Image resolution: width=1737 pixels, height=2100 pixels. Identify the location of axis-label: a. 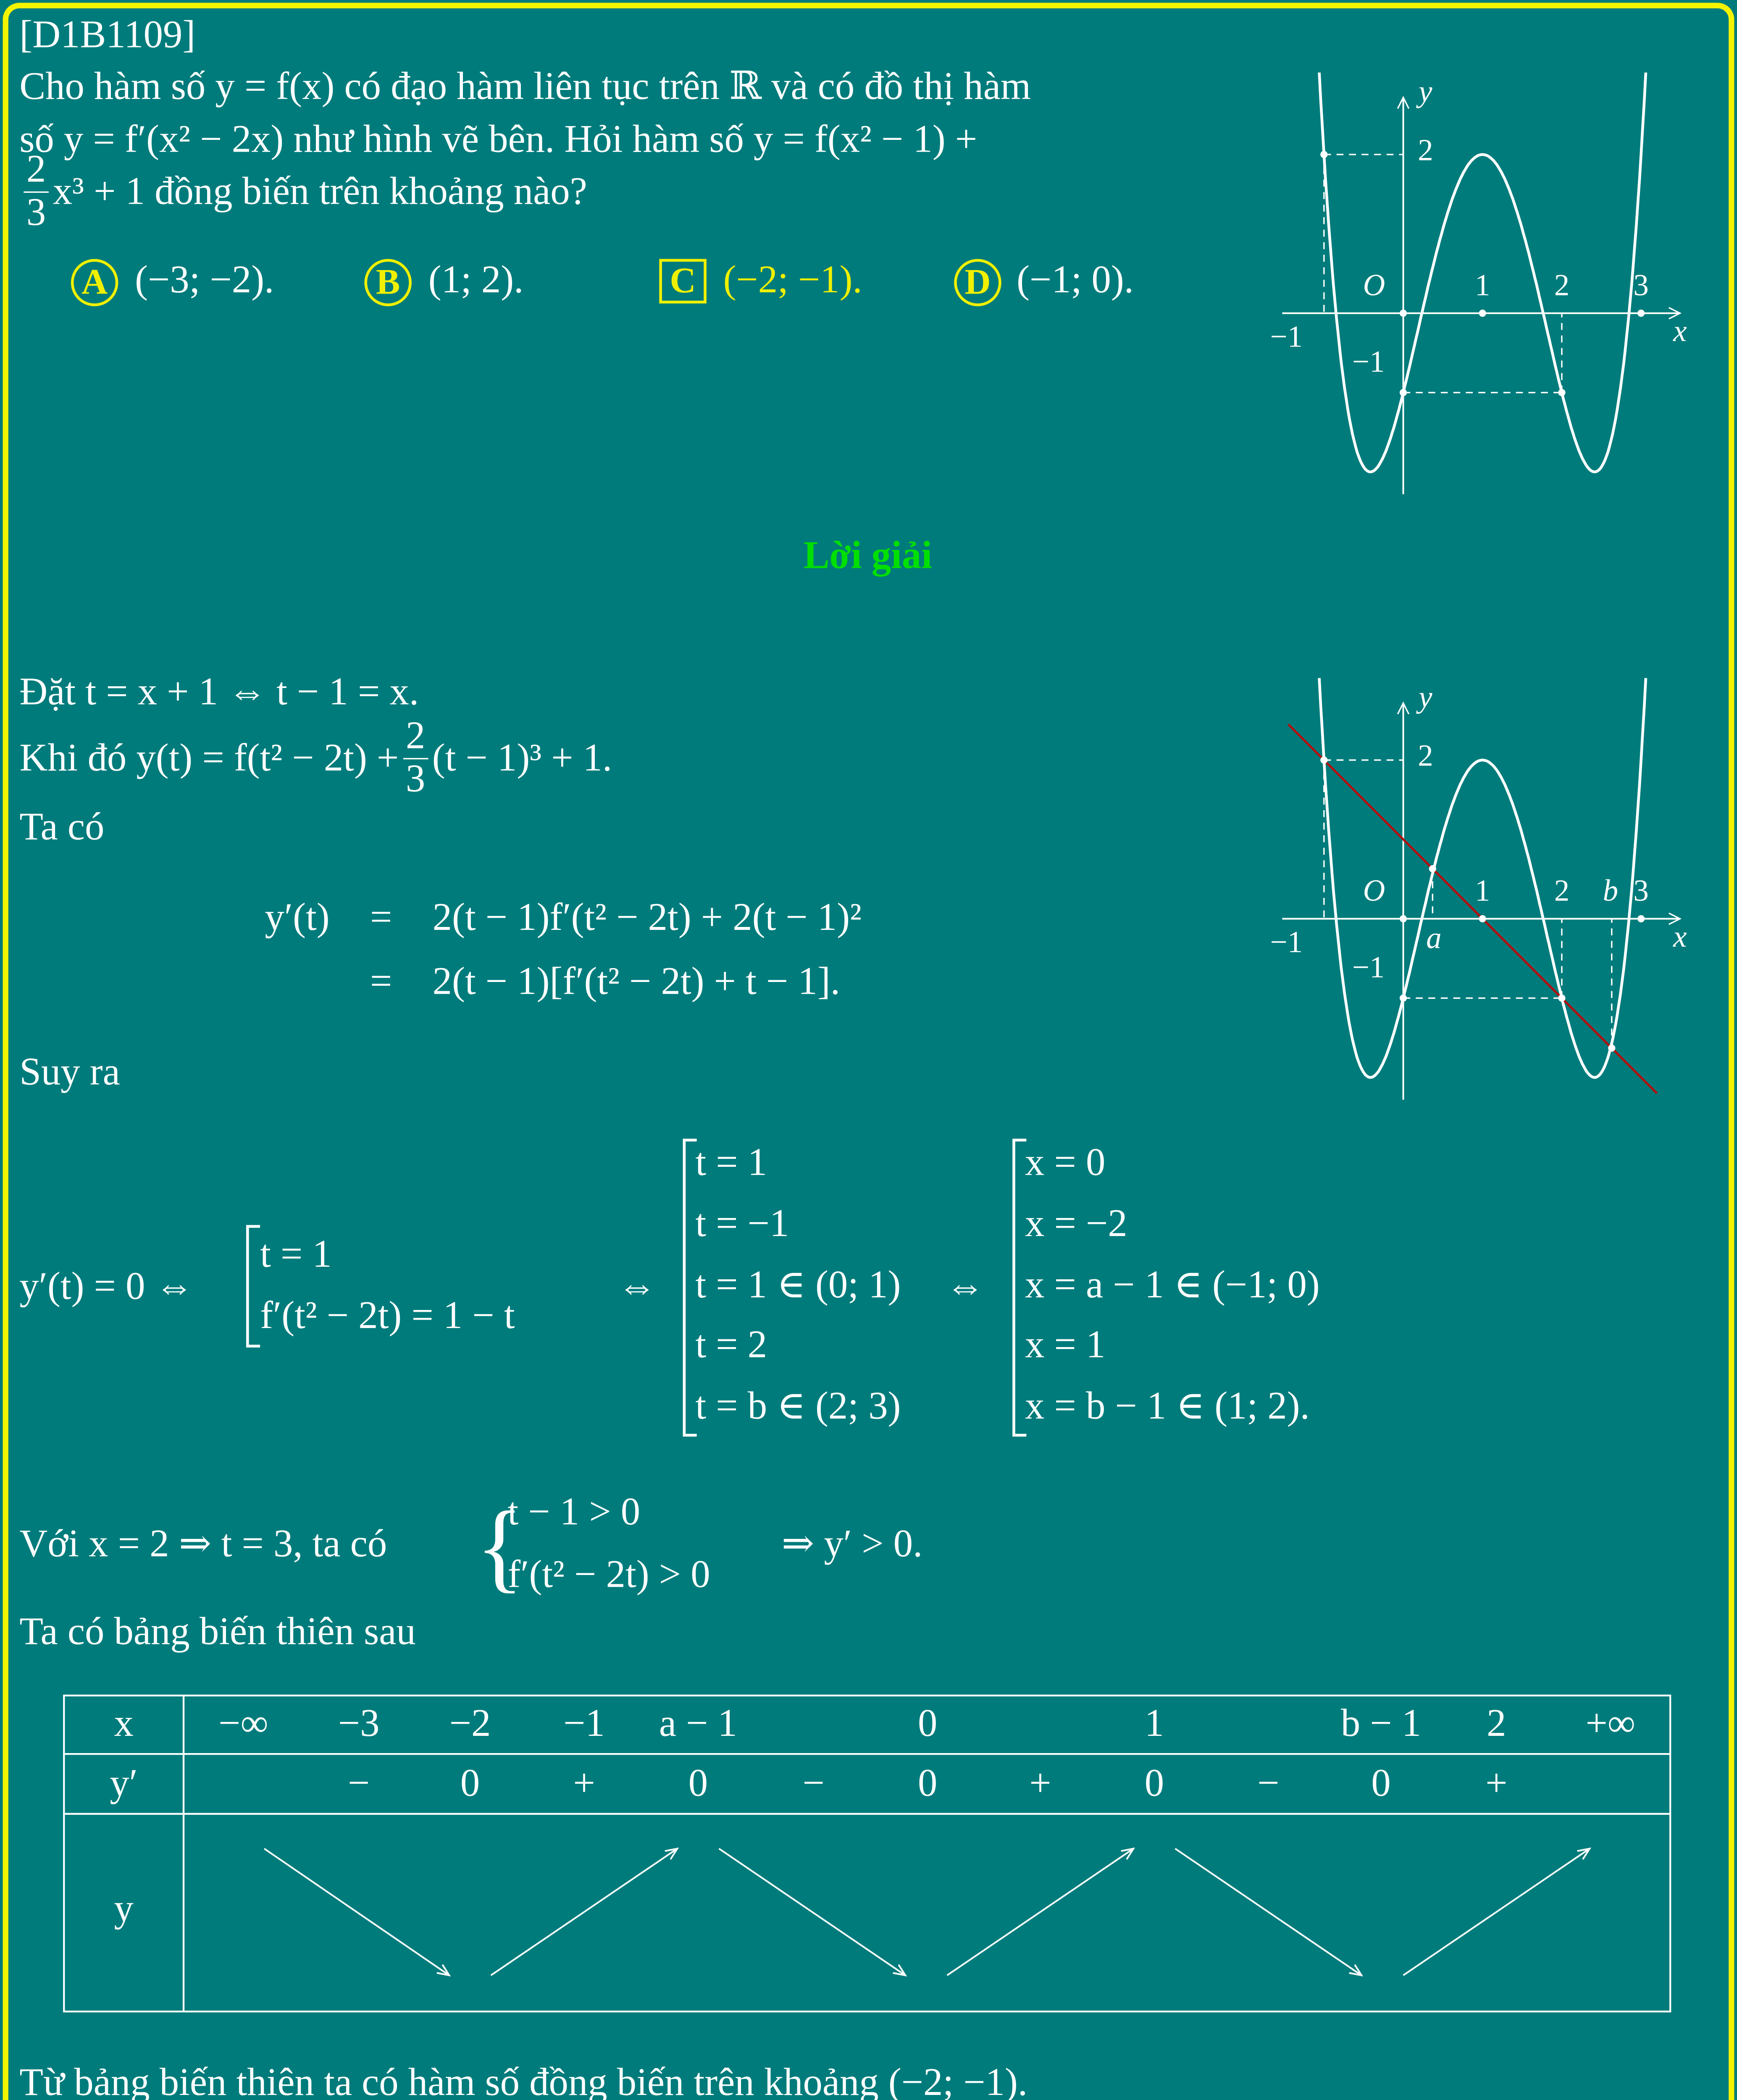
(1434, 938).